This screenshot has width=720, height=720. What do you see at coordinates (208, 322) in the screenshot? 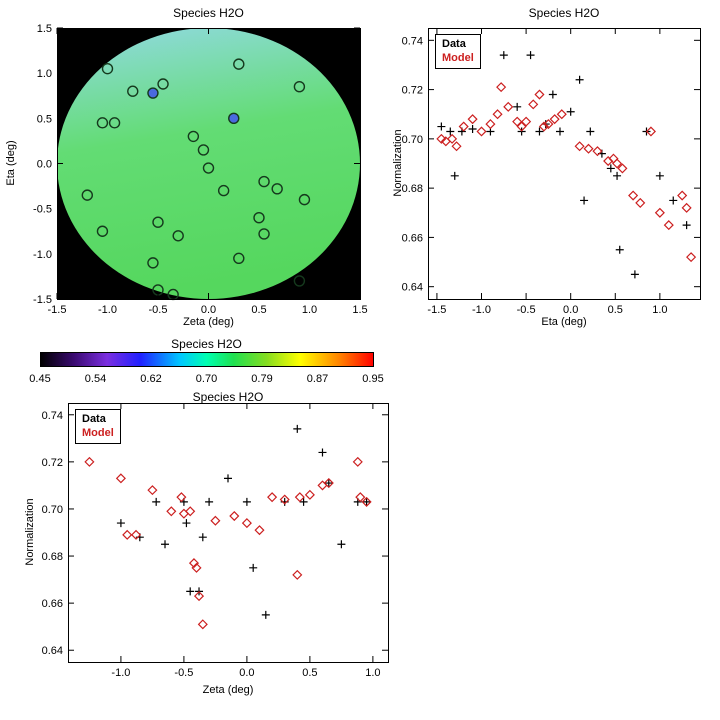
I see `map-xlabel: Zeta (deg)` at bounding box center [208, 322].